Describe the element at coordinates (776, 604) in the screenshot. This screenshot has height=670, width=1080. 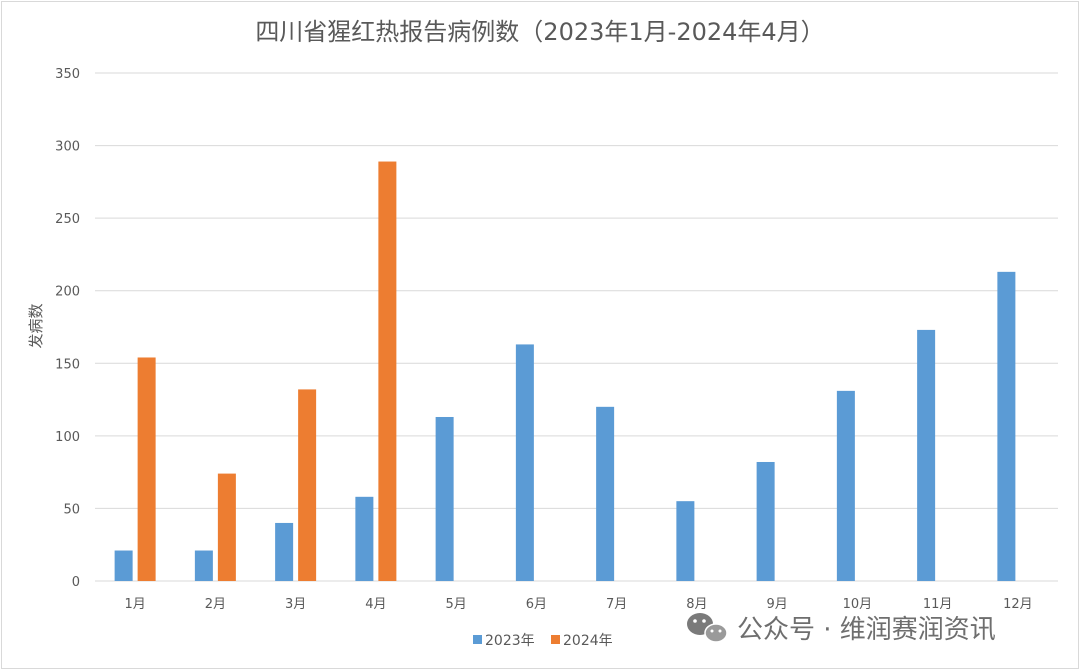
I see `x-tick-label: 9月` at that location.